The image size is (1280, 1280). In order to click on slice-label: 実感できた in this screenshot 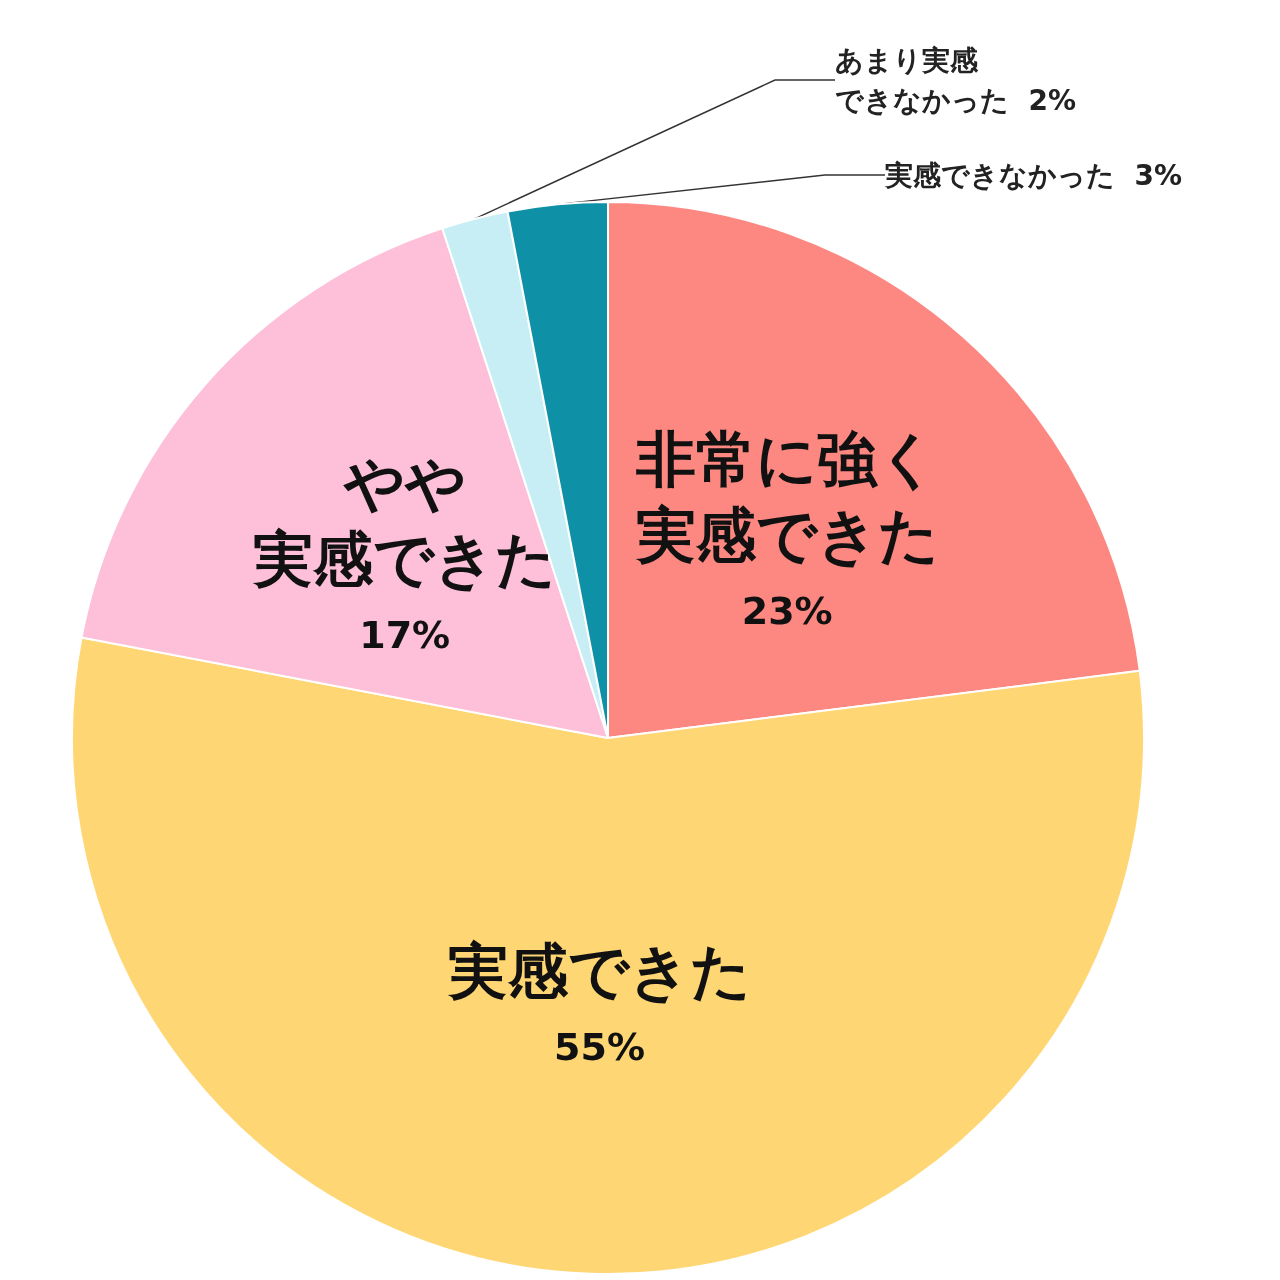, I will do `click(598, 970)`.